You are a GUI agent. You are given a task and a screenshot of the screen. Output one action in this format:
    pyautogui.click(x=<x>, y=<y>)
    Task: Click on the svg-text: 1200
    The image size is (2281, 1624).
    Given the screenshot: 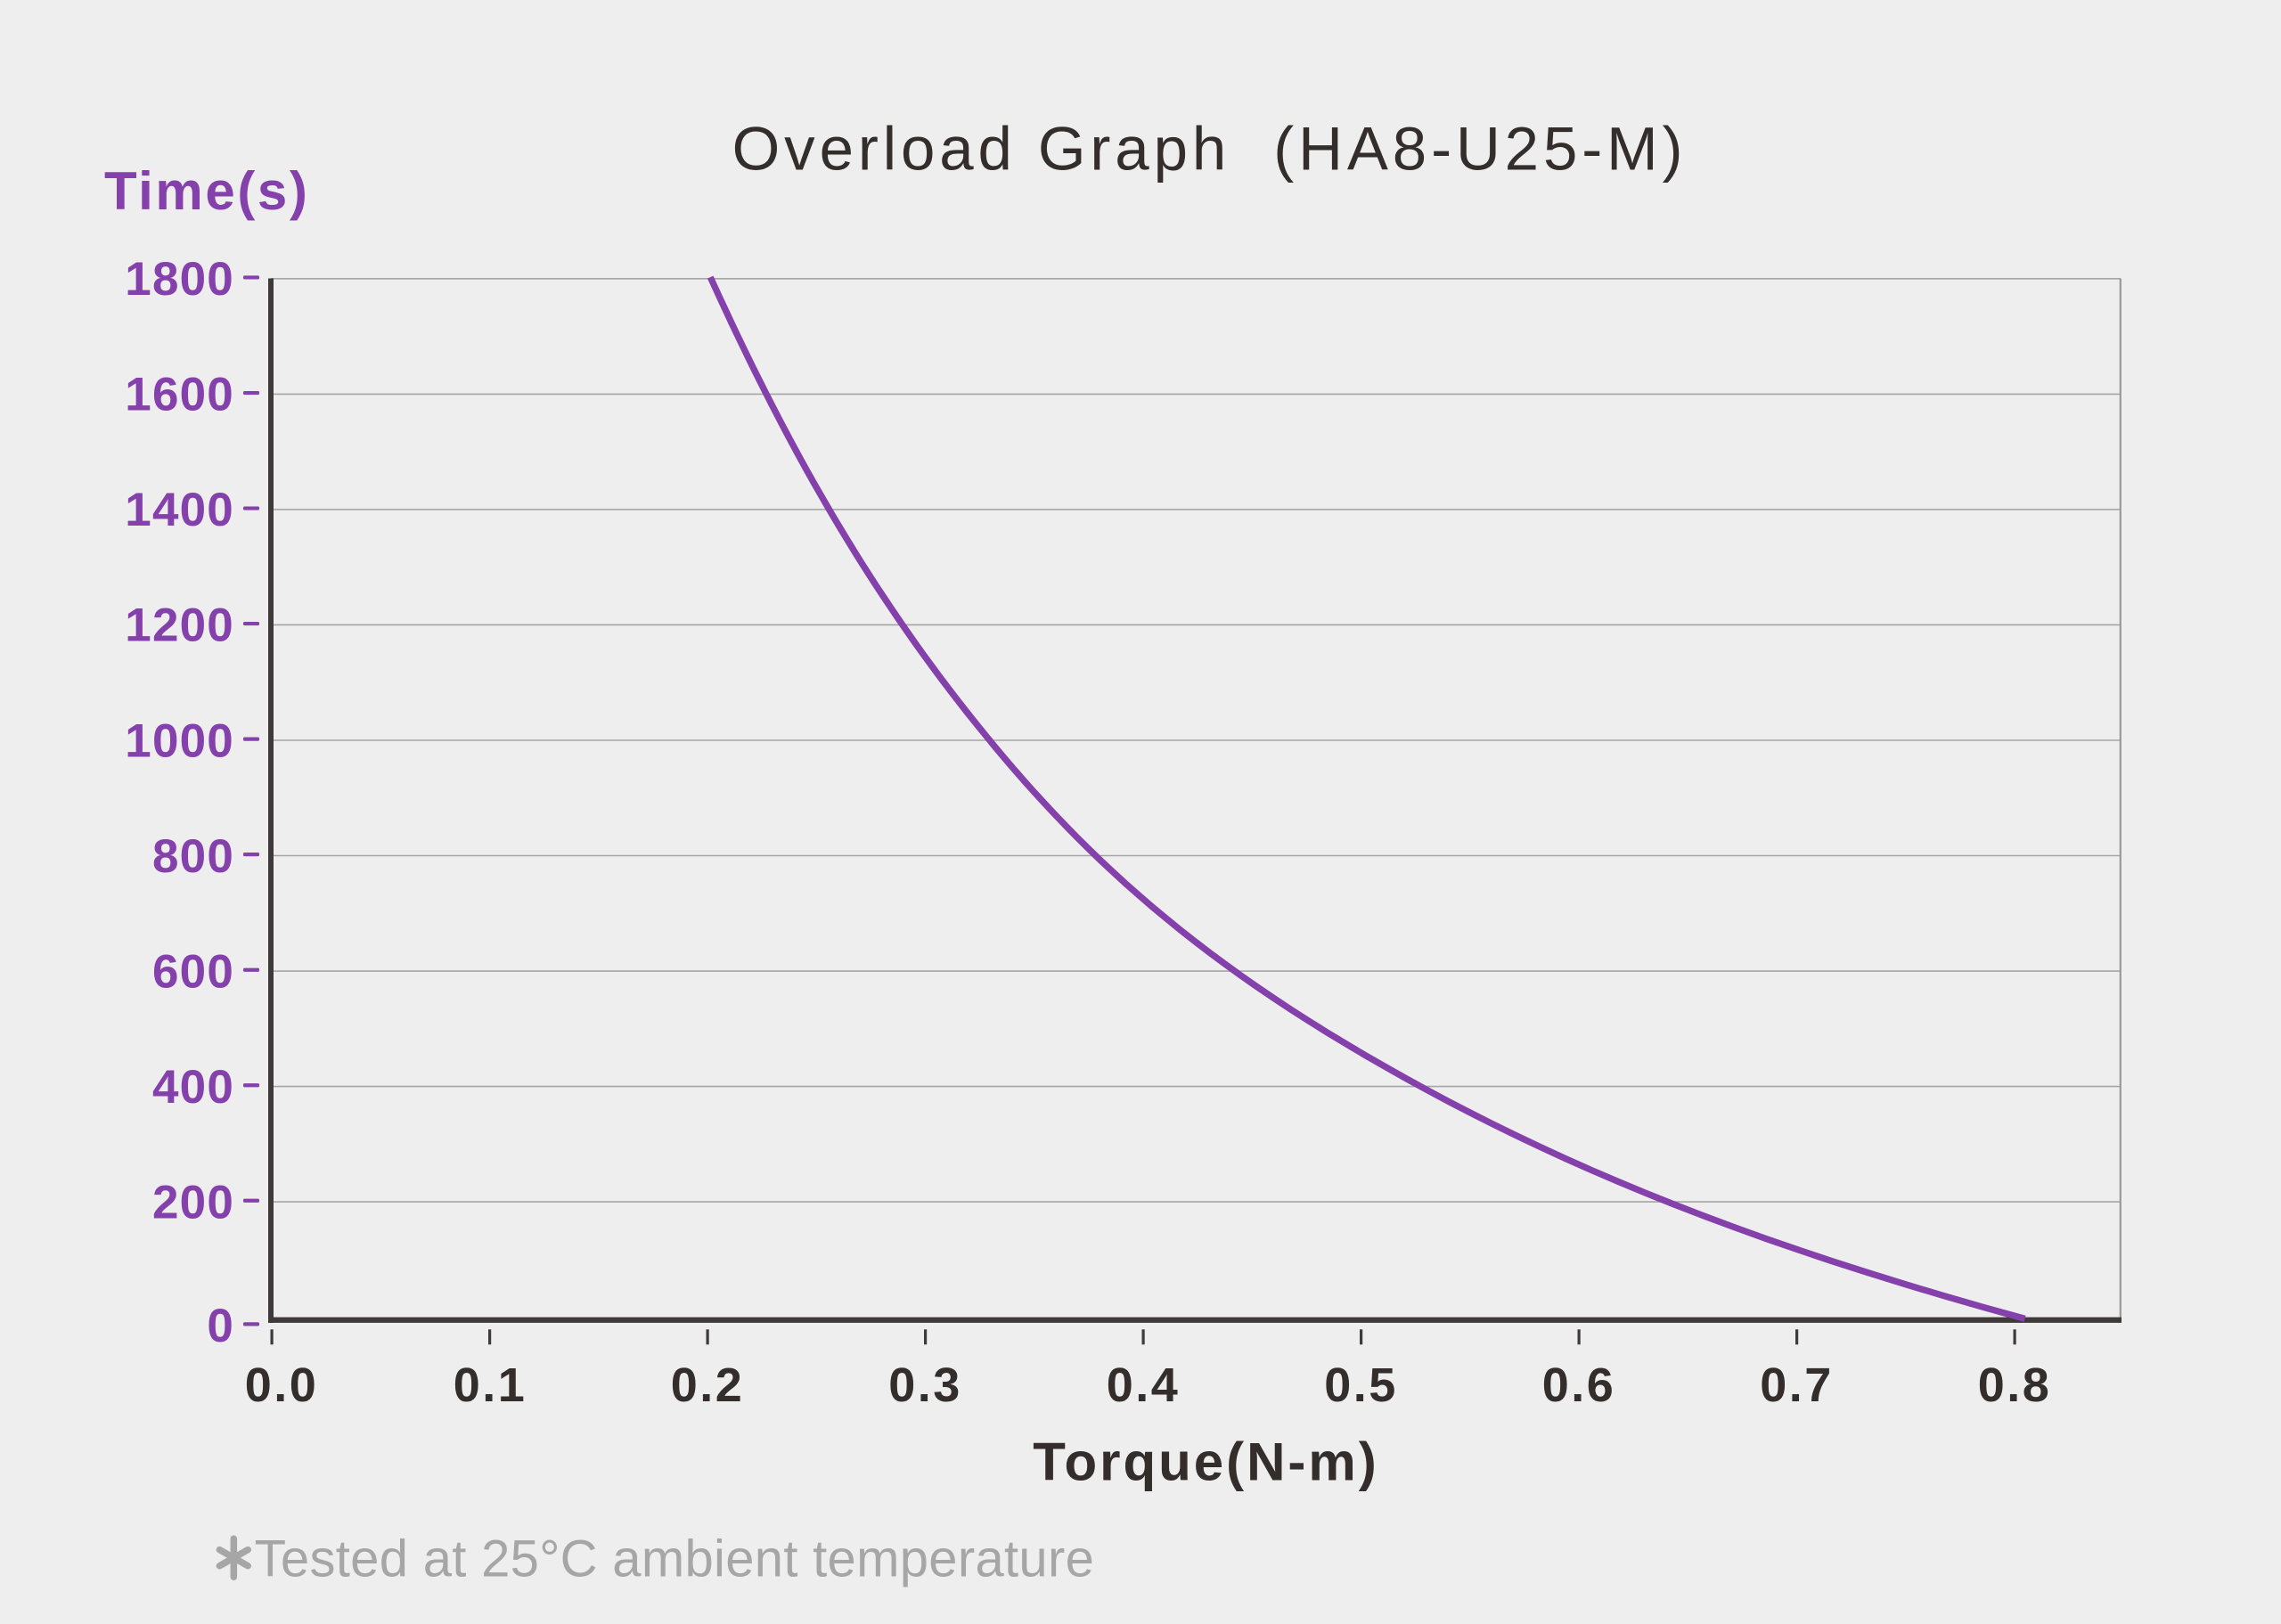 What is the action you would take?
    pyautogui.click(x=179, y=626)
    